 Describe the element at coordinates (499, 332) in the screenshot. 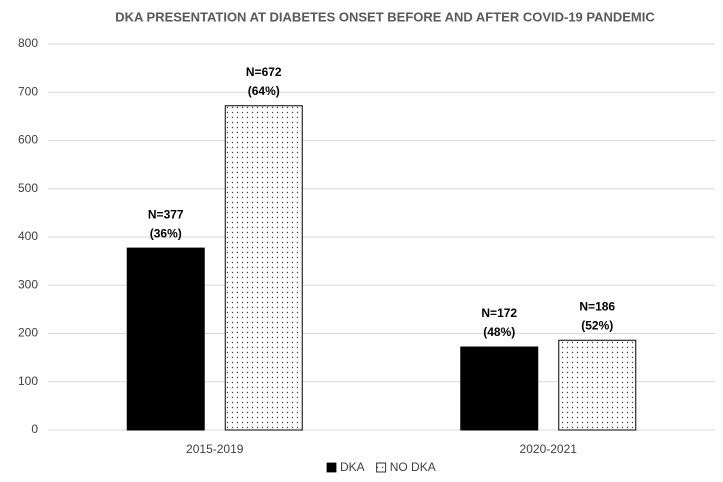

I see `value-label: (48%)` at that location.